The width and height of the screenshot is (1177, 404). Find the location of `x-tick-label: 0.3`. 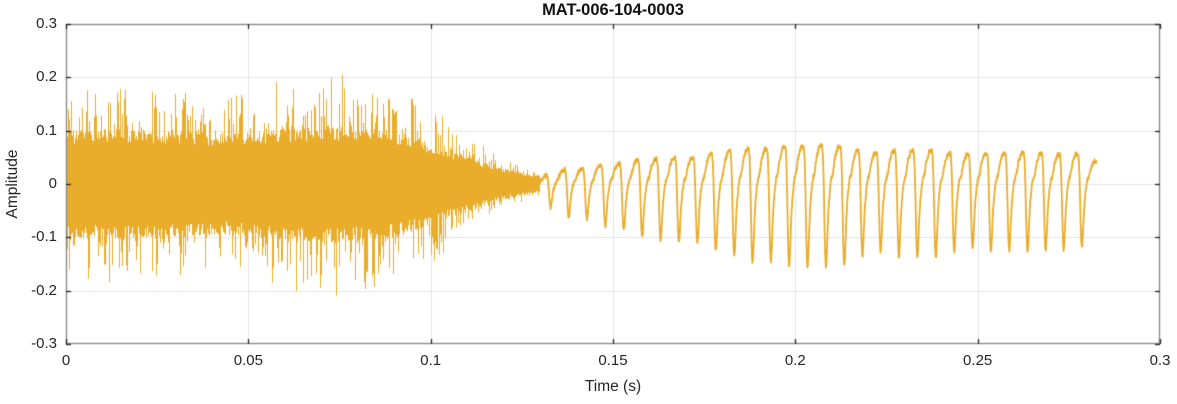

x-tick-label: 0.3 is located at coordinates (1160, 360).